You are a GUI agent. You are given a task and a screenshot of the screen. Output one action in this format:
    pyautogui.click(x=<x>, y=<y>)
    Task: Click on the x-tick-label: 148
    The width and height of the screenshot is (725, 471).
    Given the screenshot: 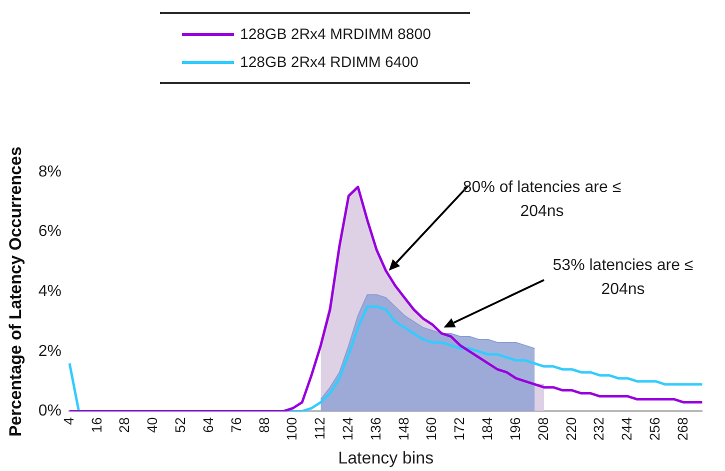 What is the action you would take?
    pyautogui.click(x=403, y=429)
    